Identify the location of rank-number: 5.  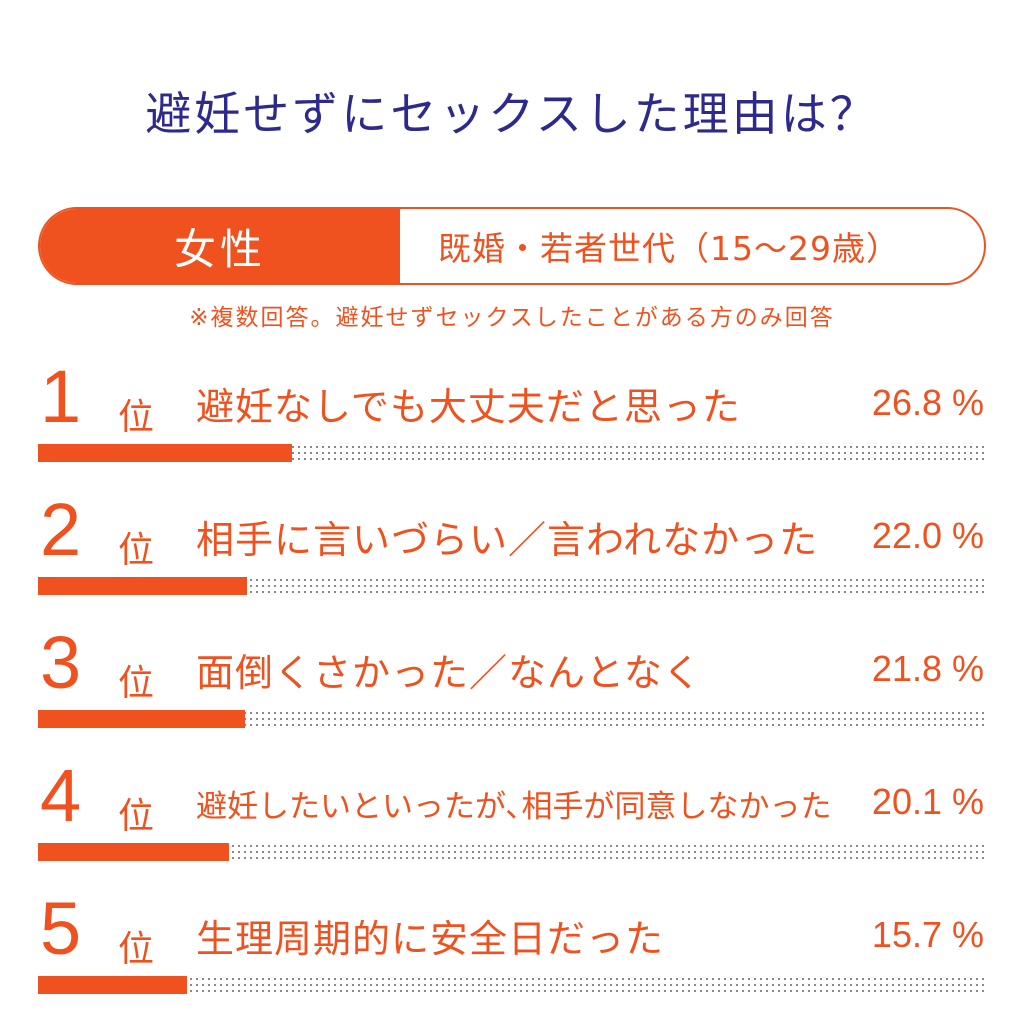
(61, 928).